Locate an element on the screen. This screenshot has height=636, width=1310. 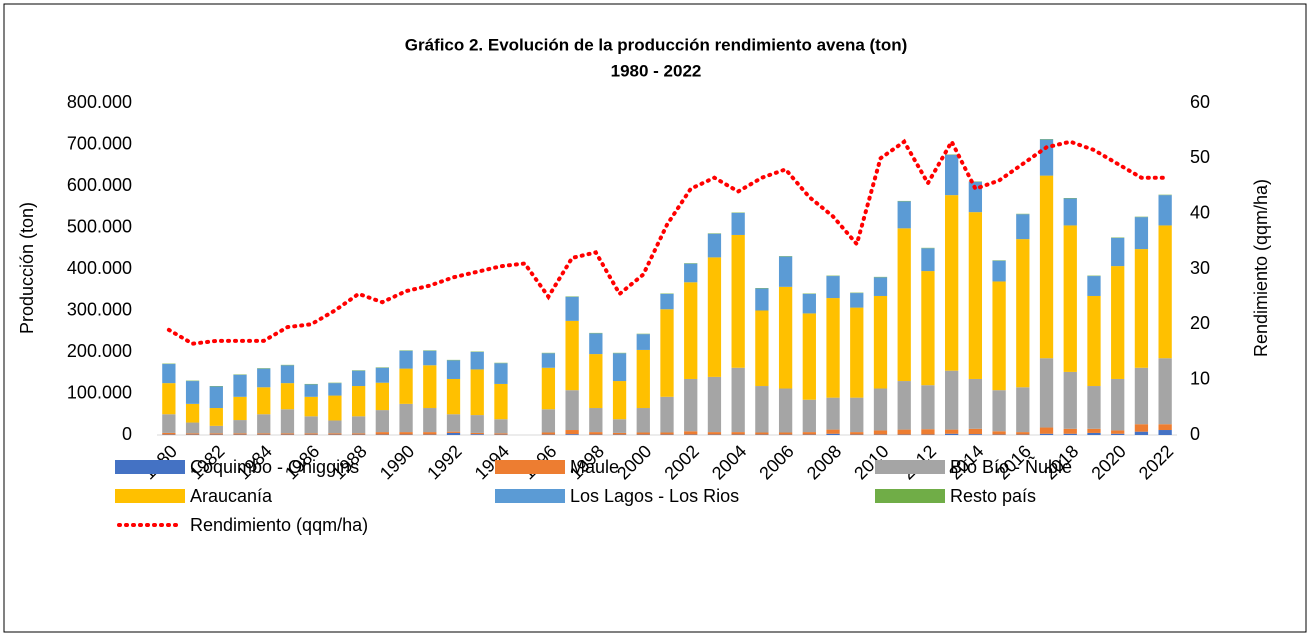
y-tick-label: 0 is located at coordinates (127, 434).